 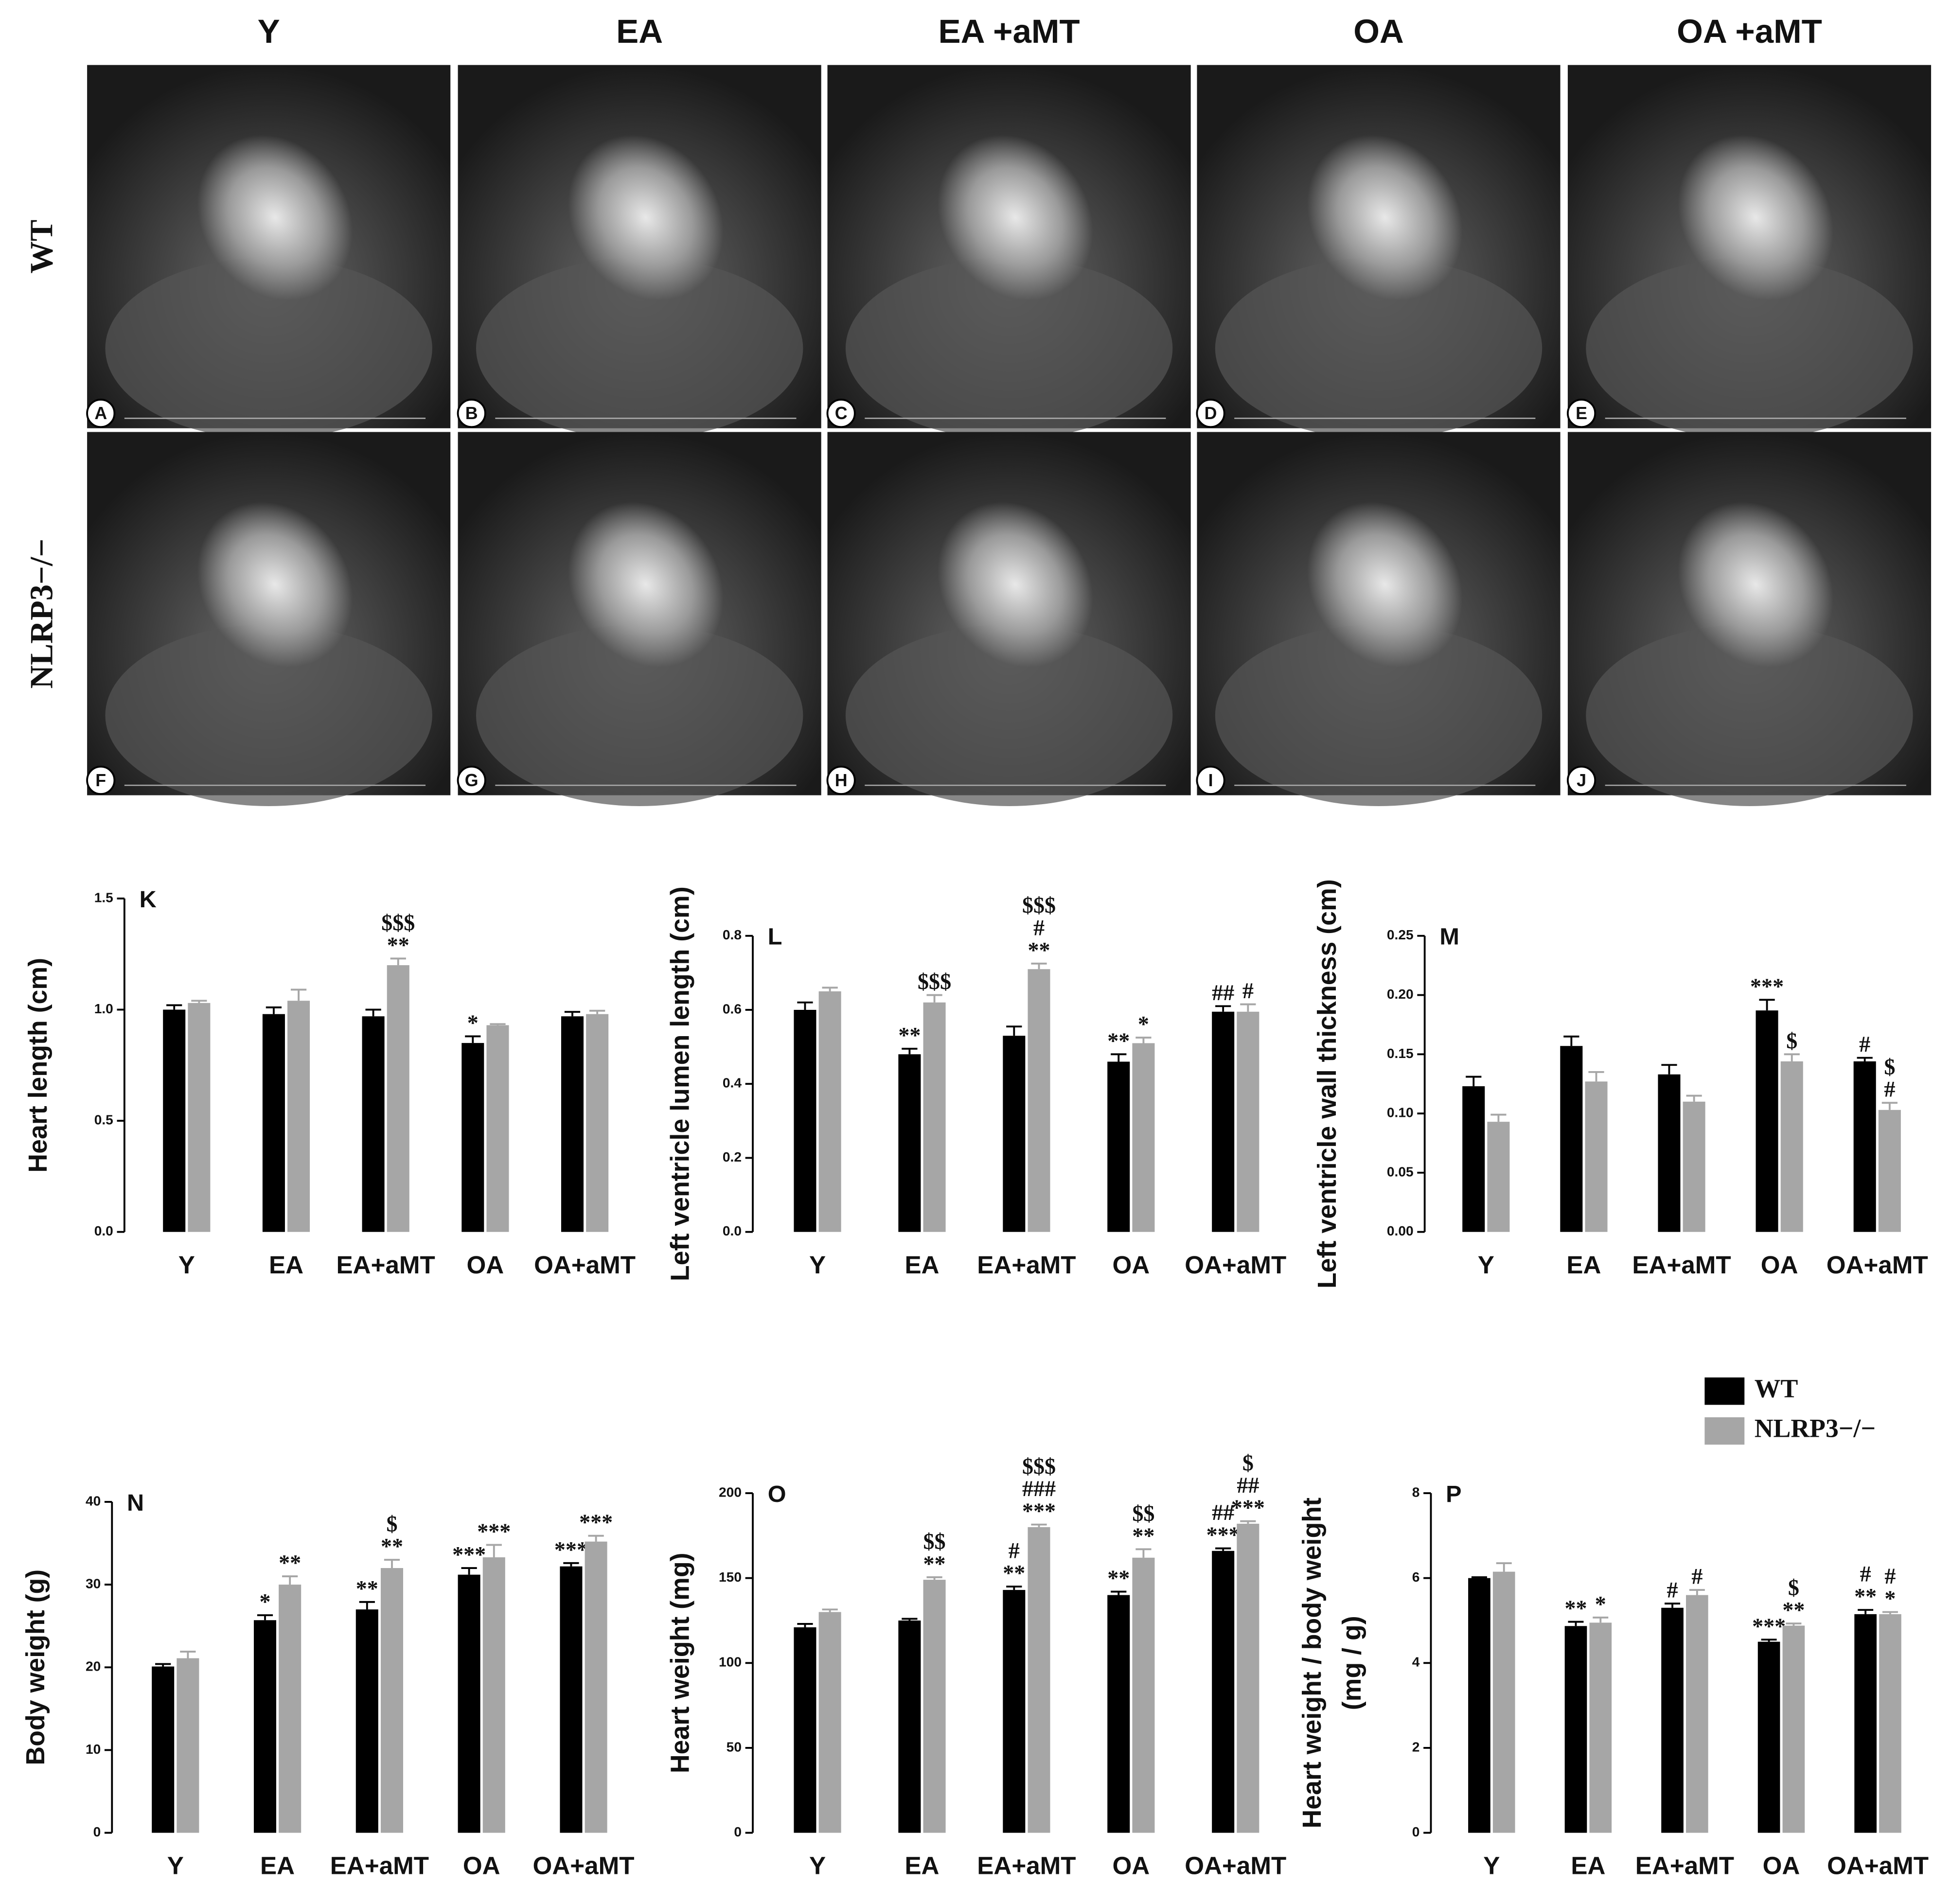 What do you see at coordinates (1581, 413) in the screenshot?
I see `panel-letter: E` at bounding box center [1581, 413].